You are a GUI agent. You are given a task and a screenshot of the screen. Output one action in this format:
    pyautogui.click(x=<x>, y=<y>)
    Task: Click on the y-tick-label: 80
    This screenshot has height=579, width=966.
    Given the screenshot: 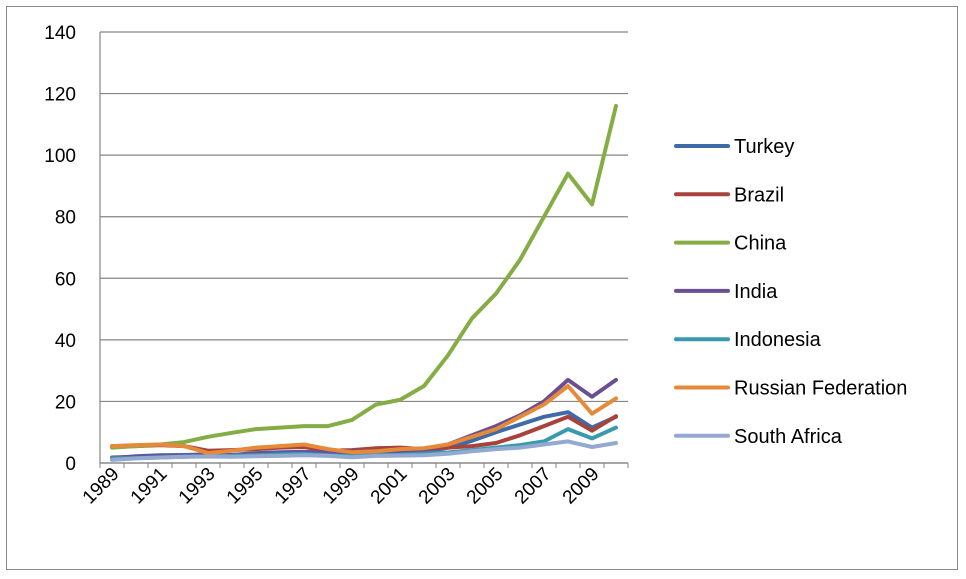 What is the action you would take?
    pyautogui.click(x=65, y=218)
    